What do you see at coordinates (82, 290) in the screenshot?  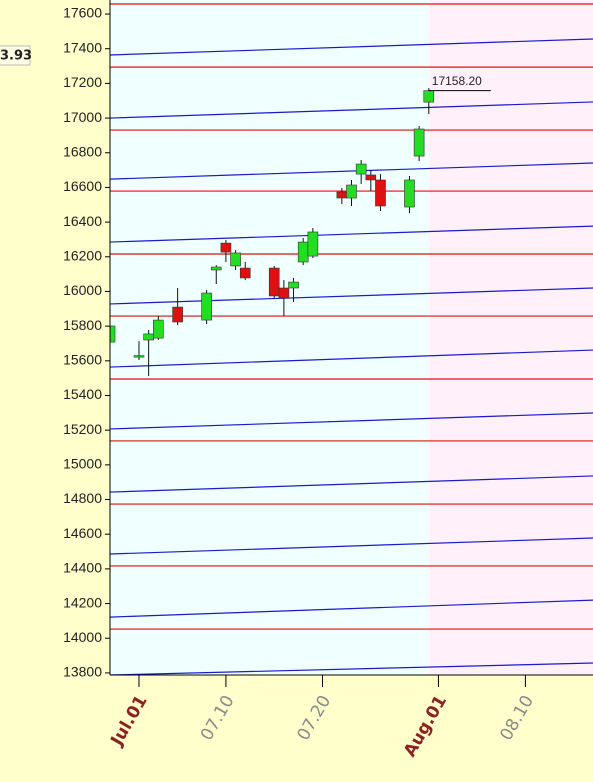 I see `y-tick-label: 16000` at bounding box center [82, 290].